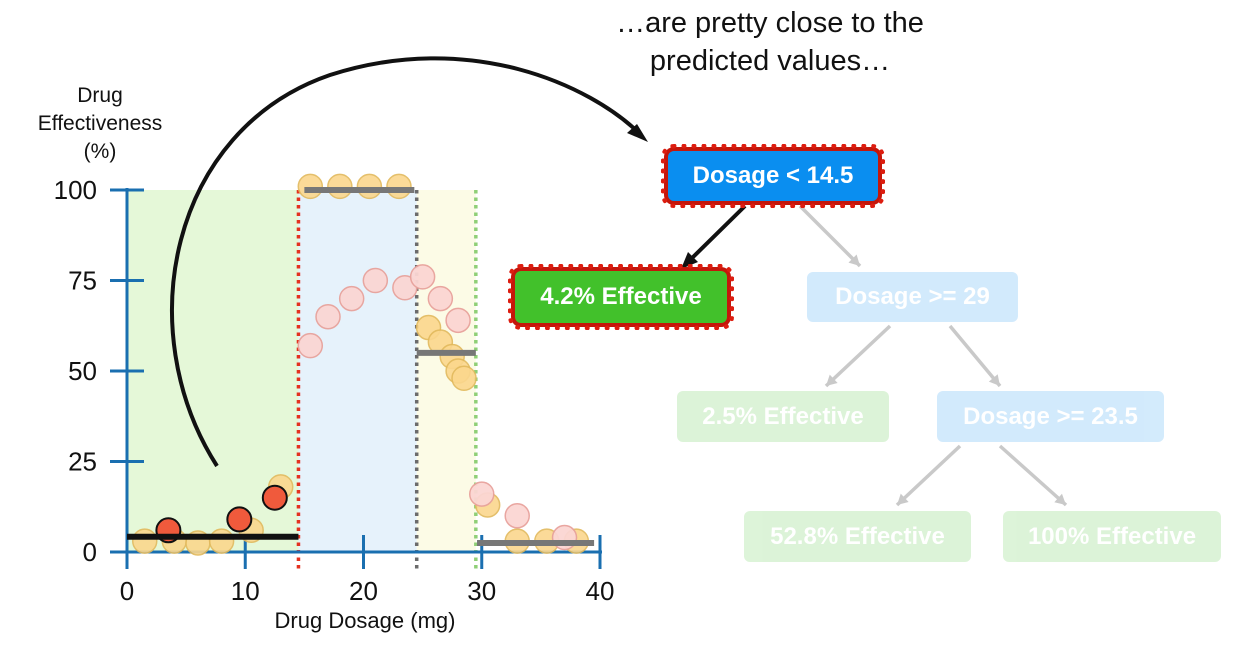 The width and height of the screenshot is (1235, 652). Describe the element at coordinates (245, 591) in the screenshot. I see `x-tick-label: 10` at that location.